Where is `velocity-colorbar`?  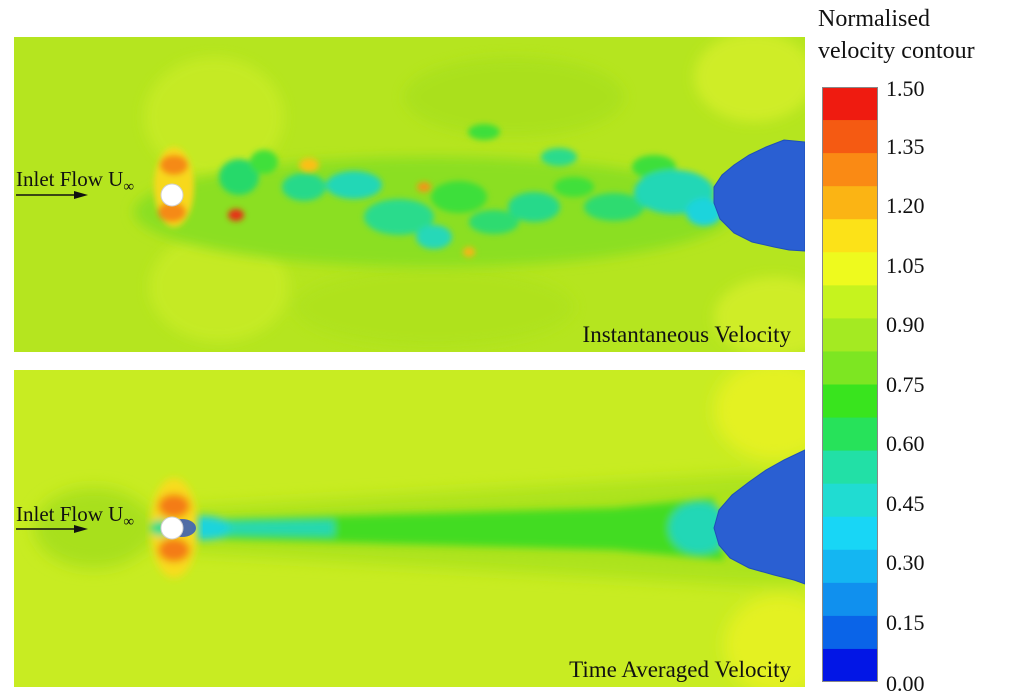 velocity-colorbar is located at coordinates (850, 384).